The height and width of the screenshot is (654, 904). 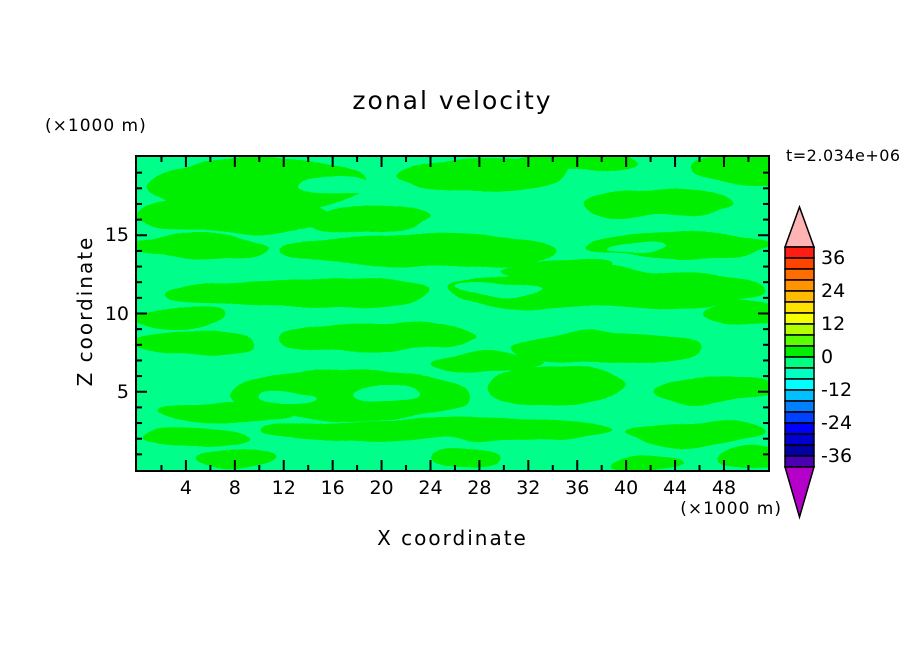 I want to click on x-tick-label: 28, so click(x=479, y=488).